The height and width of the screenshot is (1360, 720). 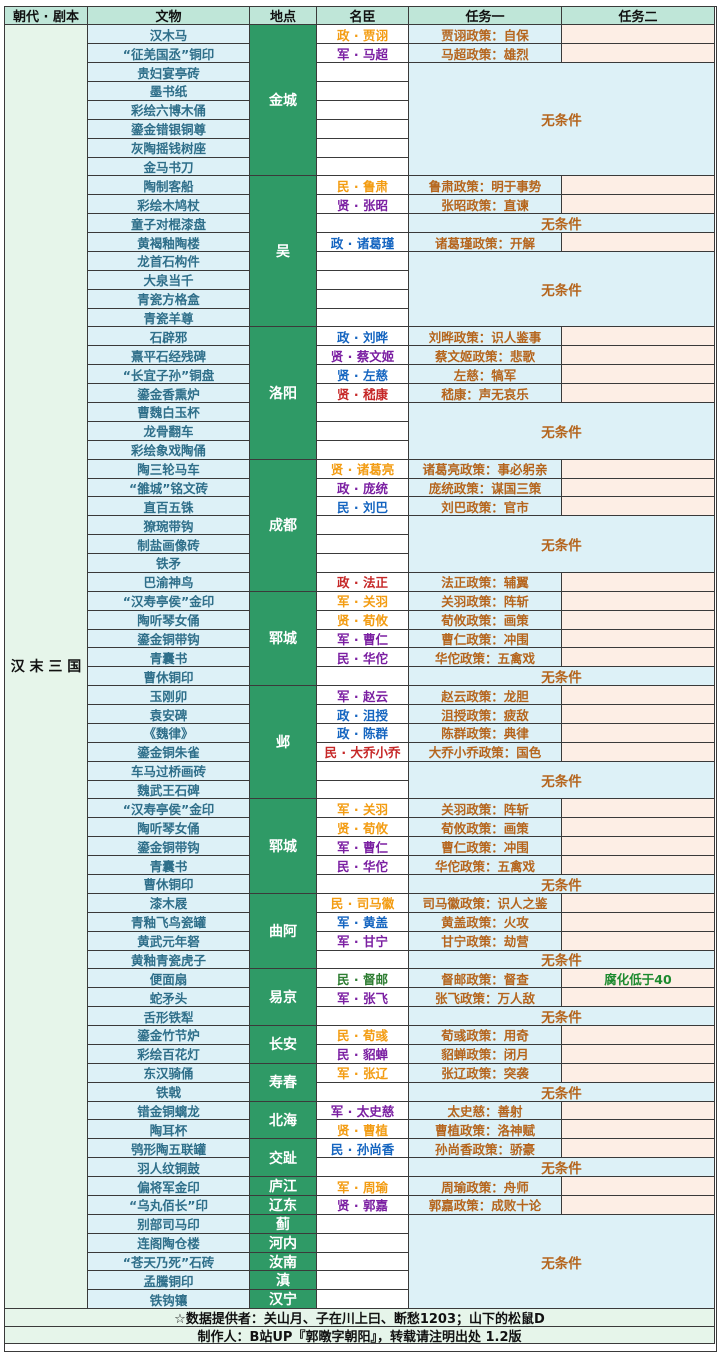 I want to click on relic-cell: “雒城”铭文砖, so click(x=169, y=488).